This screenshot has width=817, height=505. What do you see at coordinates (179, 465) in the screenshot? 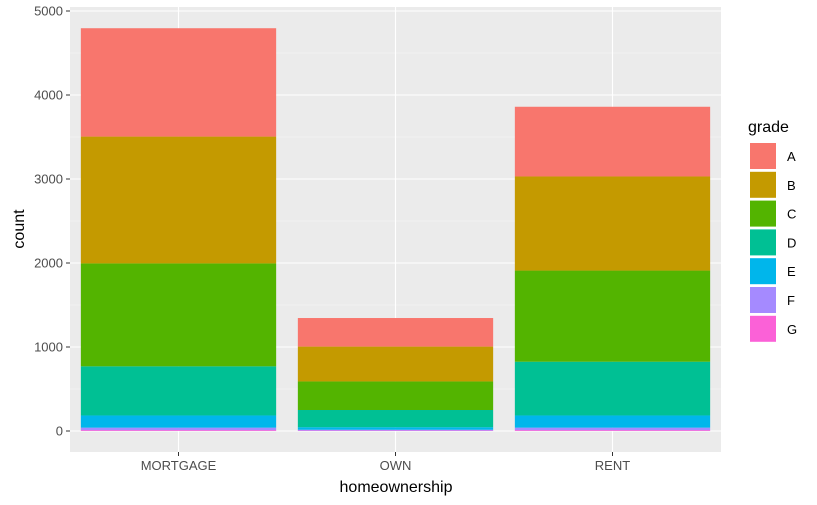
I see `x-tick-label: MORTGAGE` at bounding box center [179, 465].